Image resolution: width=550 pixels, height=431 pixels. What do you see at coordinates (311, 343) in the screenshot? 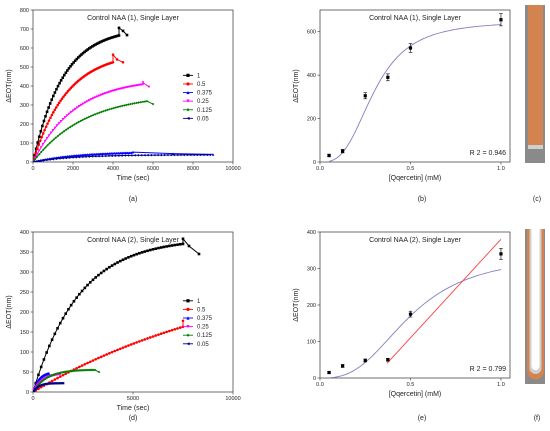
I see `y-tick-label: 100` at bounding box center [311, 343].